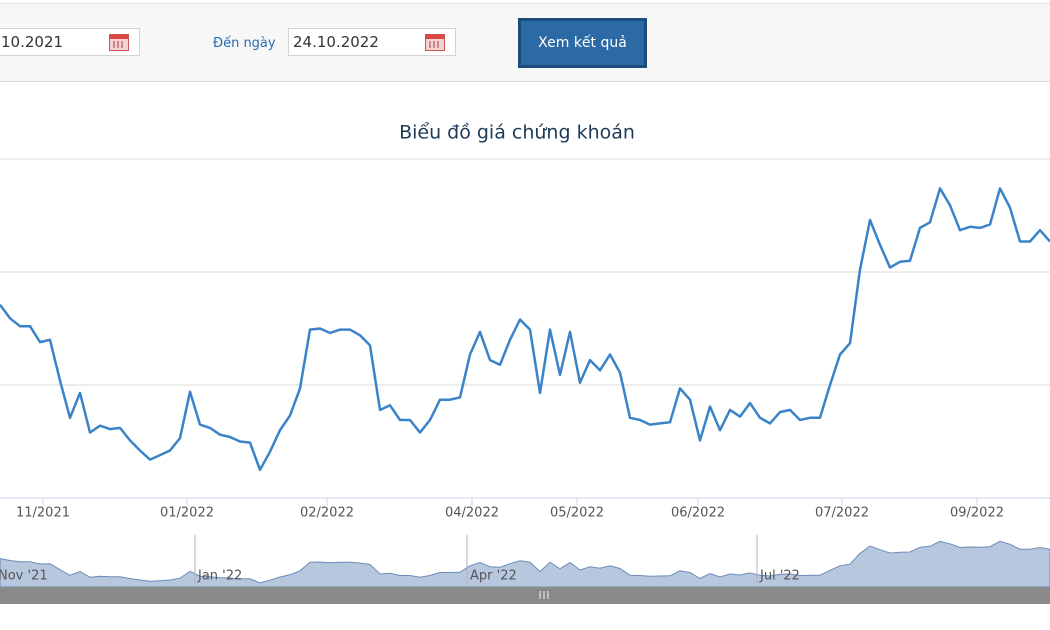 This screenshot has height=630, width=1050. What do you see at coordinates (219, 576) in the screenshot?
I see `navigator-tick-label: Jan '22` at bounding box center [219, 576].